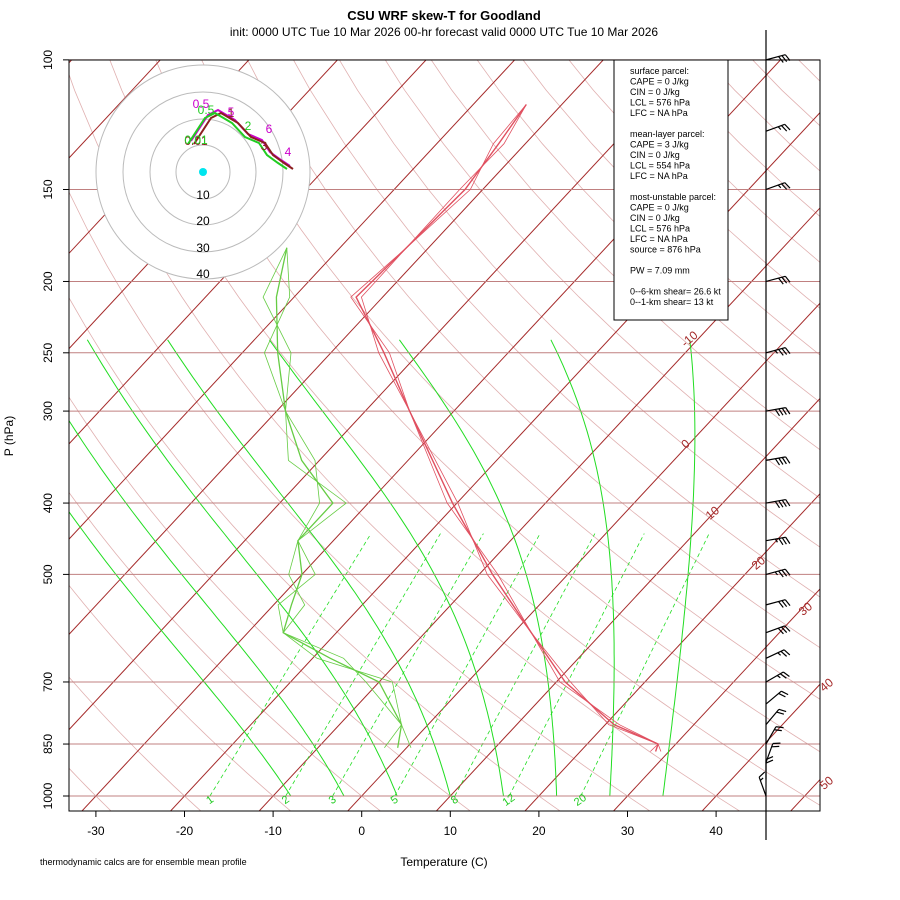 This screenshot has height=900, width=900. I want to click on info-line: CAPE = 3 J/kg, so click(659, 145).